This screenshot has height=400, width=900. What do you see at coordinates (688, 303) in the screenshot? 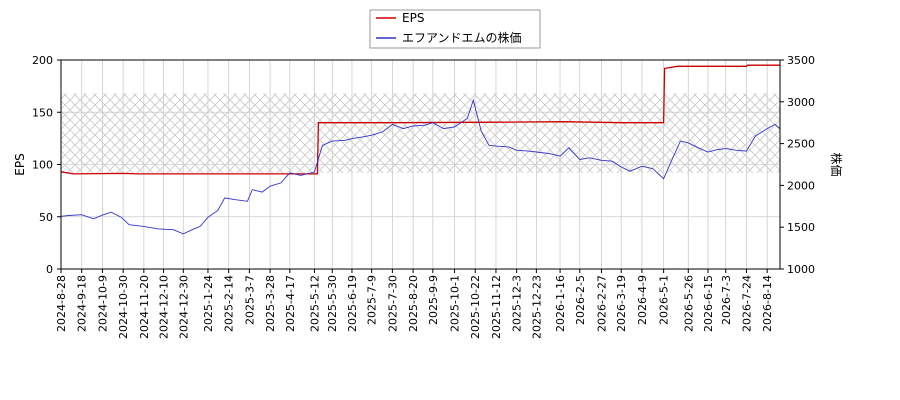
I see `x-tick-label: 2026-5-26` at bounding box center [688, 303].